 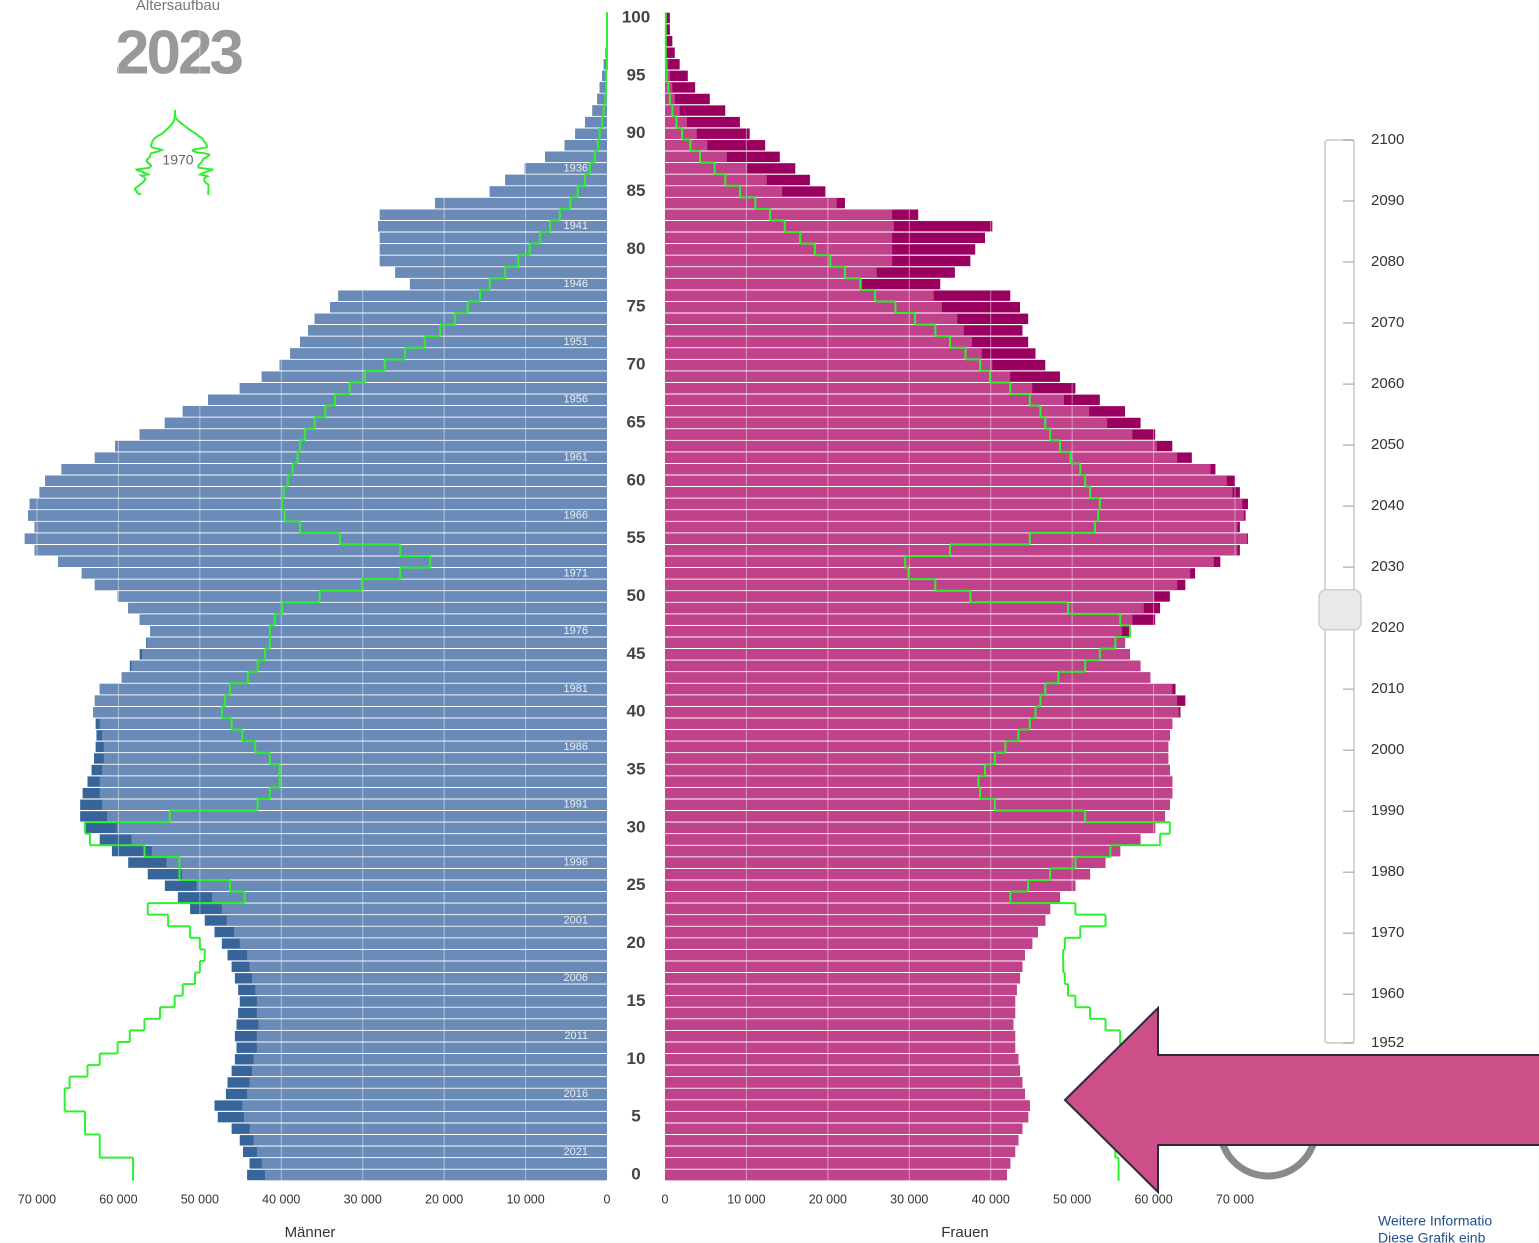 What do you see at coordinates (576, 458) in the screenshot?
I see `birth-year-label: 1961` at bounding box center [576, 458].